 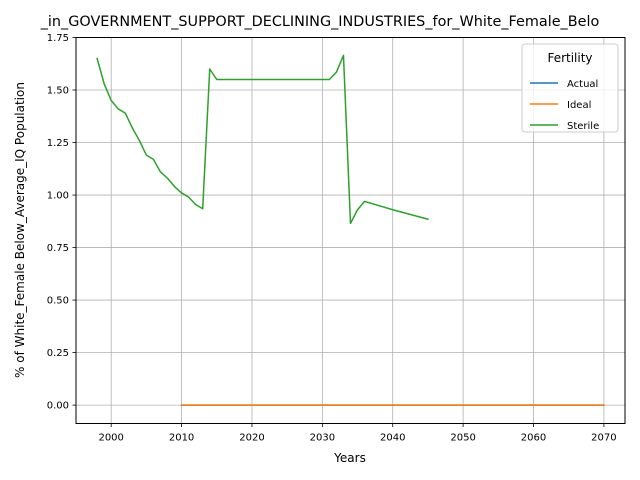 I want to click on x-tick-label: 2070, so click(x=603, y=438).